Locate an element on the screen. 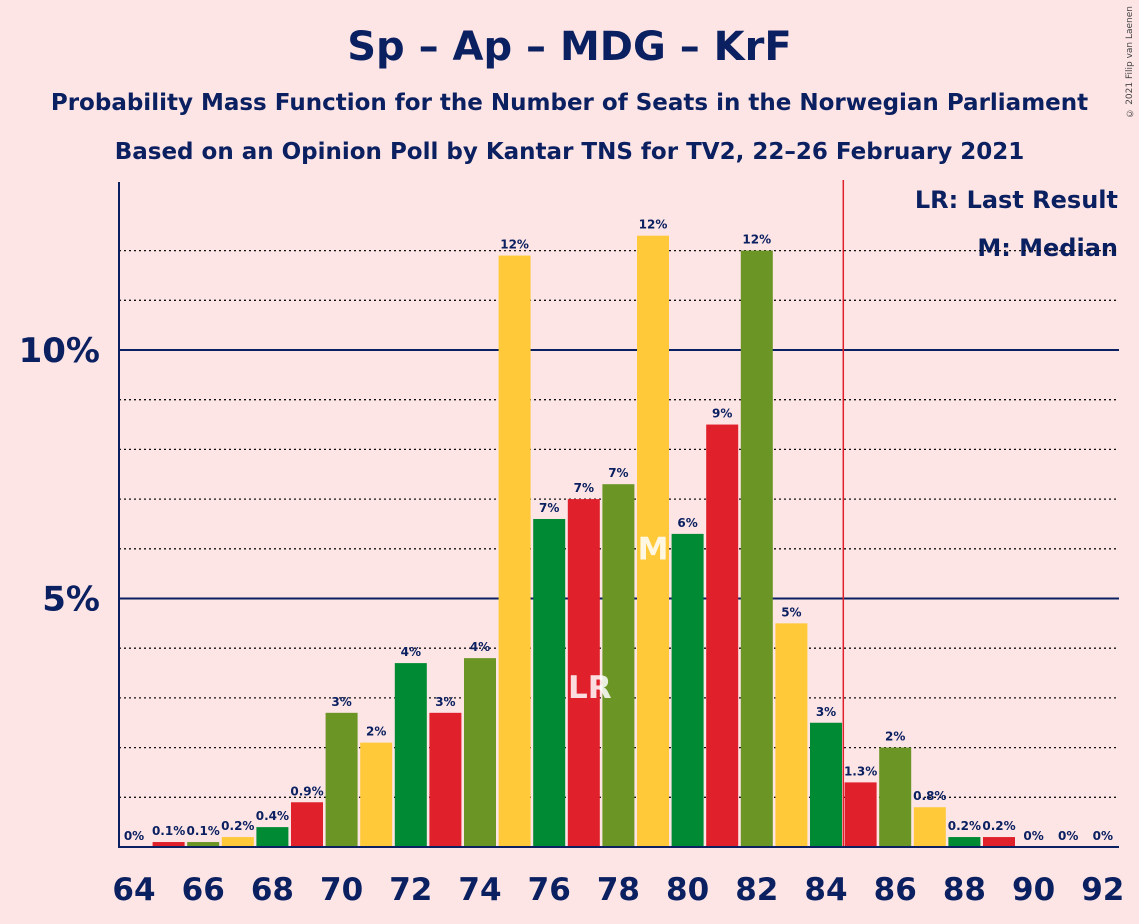 The height and width of the screenshot is (924, 1139). x-tick-label: 74 is located at coordinates (479, 890).